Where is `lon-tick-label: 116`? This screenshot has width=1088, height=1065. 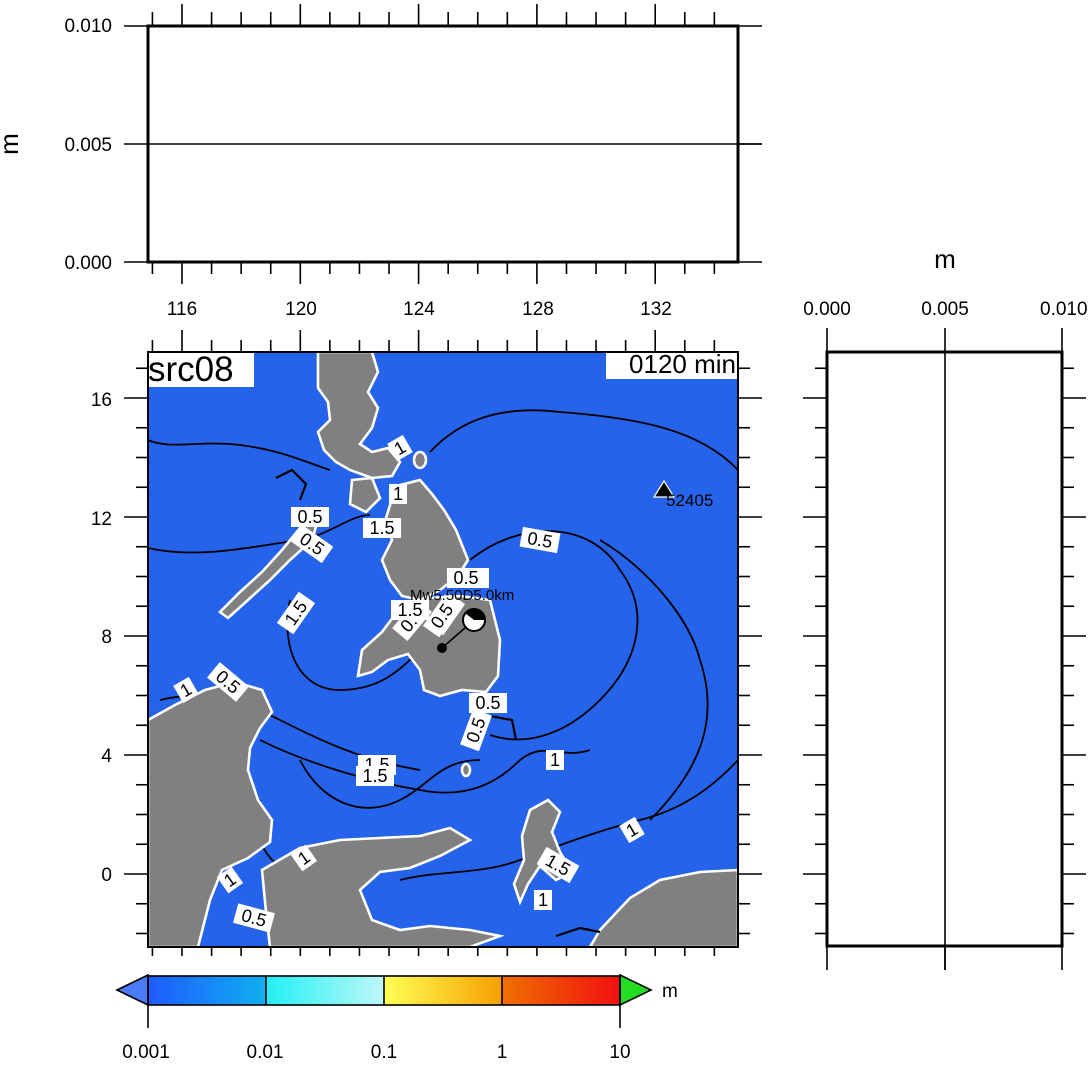 lon-tick-label: 116 is located at coordinates (182, 309).